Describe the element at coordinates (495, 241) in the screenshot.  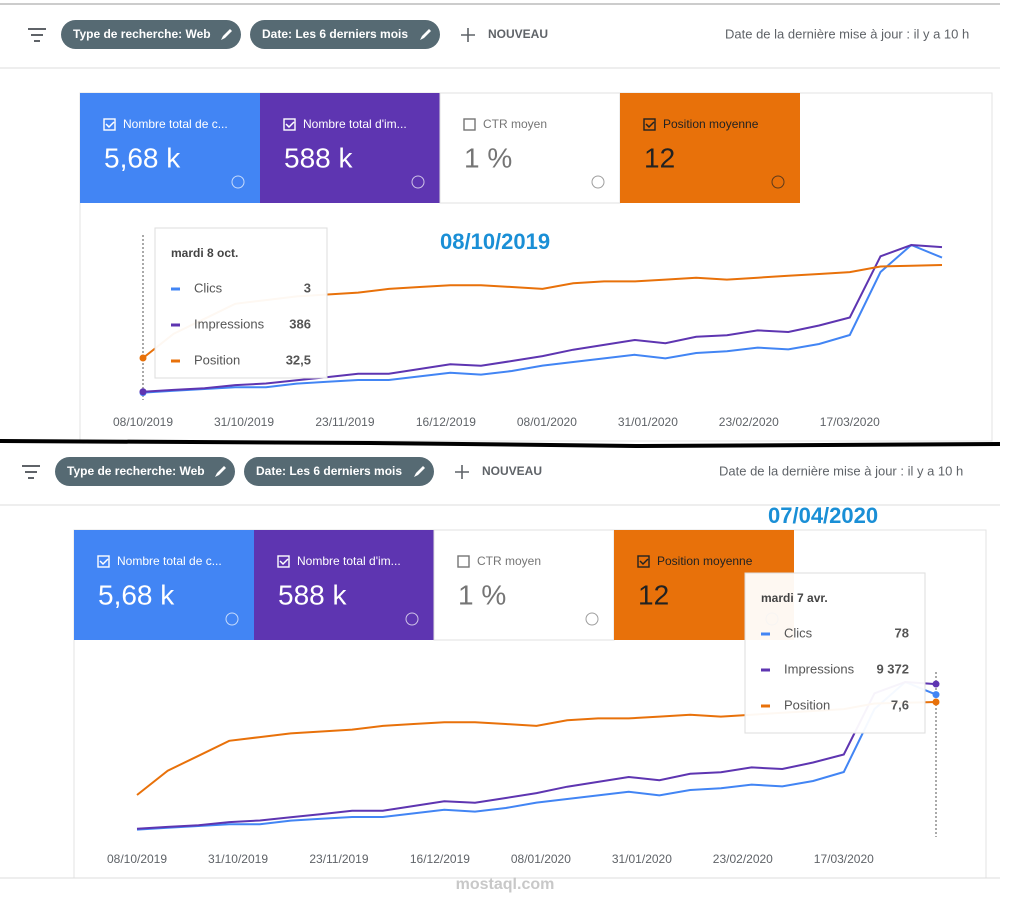
I see `date-annotation: 08/10/2019` at that location.